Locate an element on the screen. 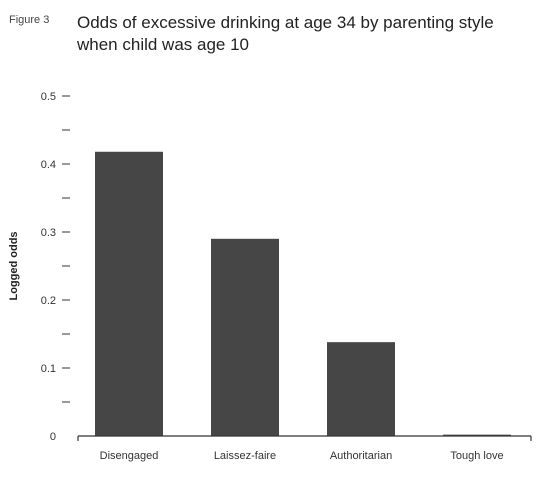 This screenshot has width=549, height=477. x-tick-label: Disengaged is located at coordinates (129, 456).